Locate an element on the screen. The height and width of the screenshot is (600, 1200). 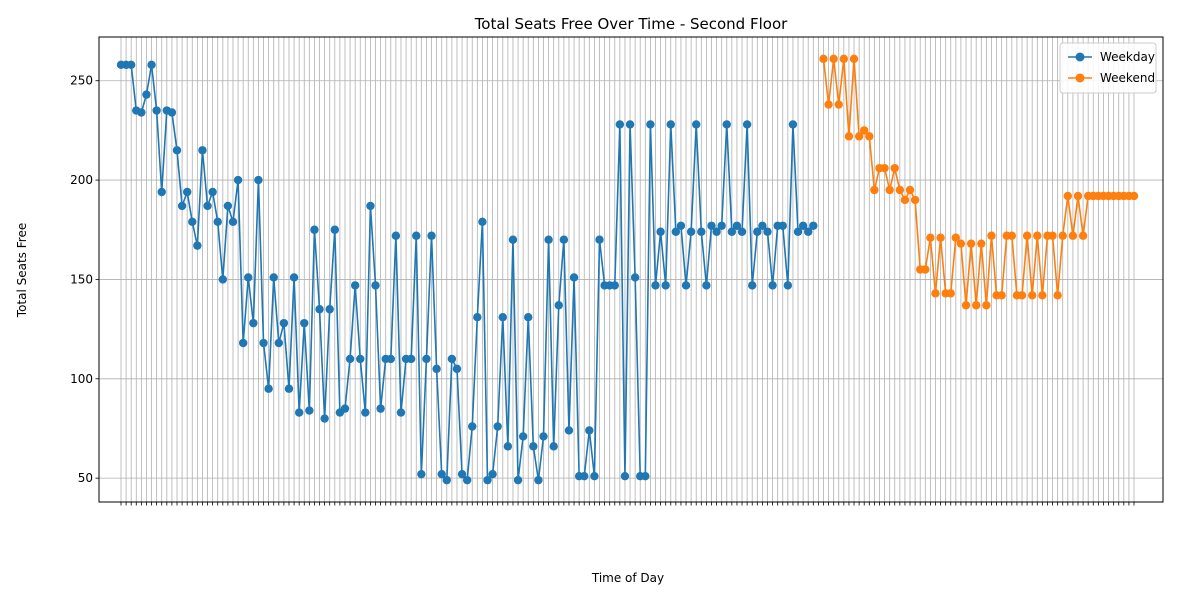
y-axis: 50 100 150 200 250 is located at coordinates (84, 279).